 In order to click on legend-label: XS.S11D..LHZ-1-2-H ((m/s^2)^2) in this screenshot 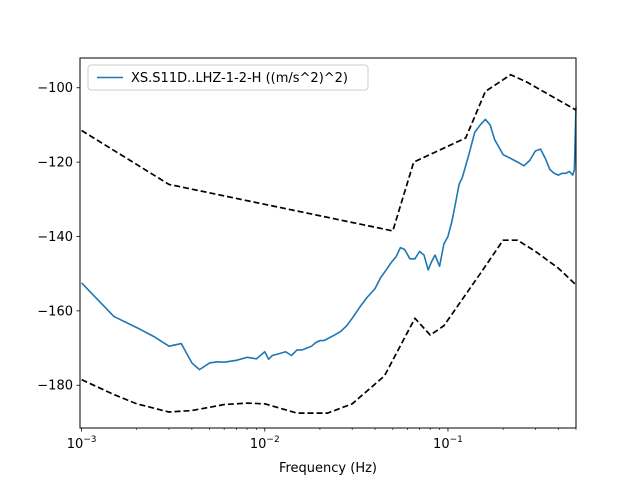, I will do `click(239, 78)`.